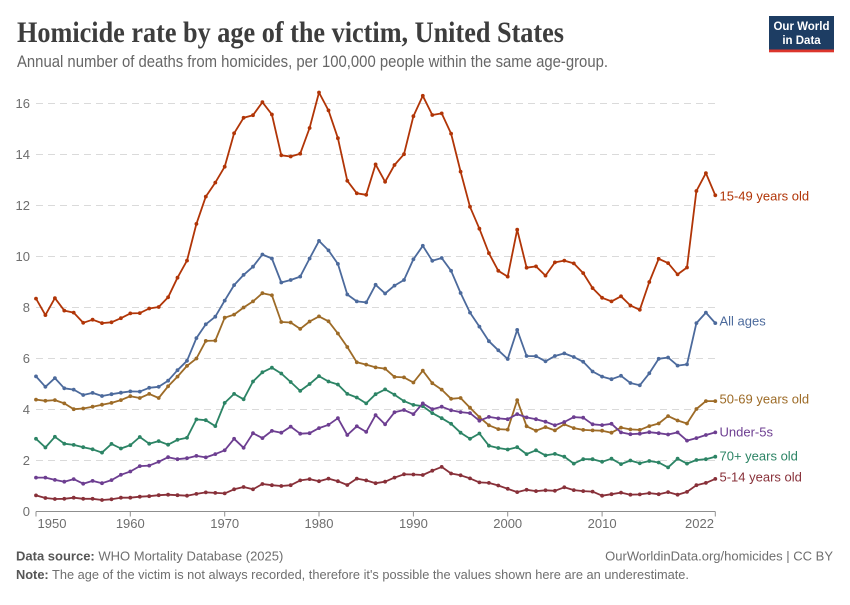 The image size is (850, 605). What do you see at coordinates (26, 358) in the screenshot?
I see `svg-text: 6` at bounding box center [26, 358].